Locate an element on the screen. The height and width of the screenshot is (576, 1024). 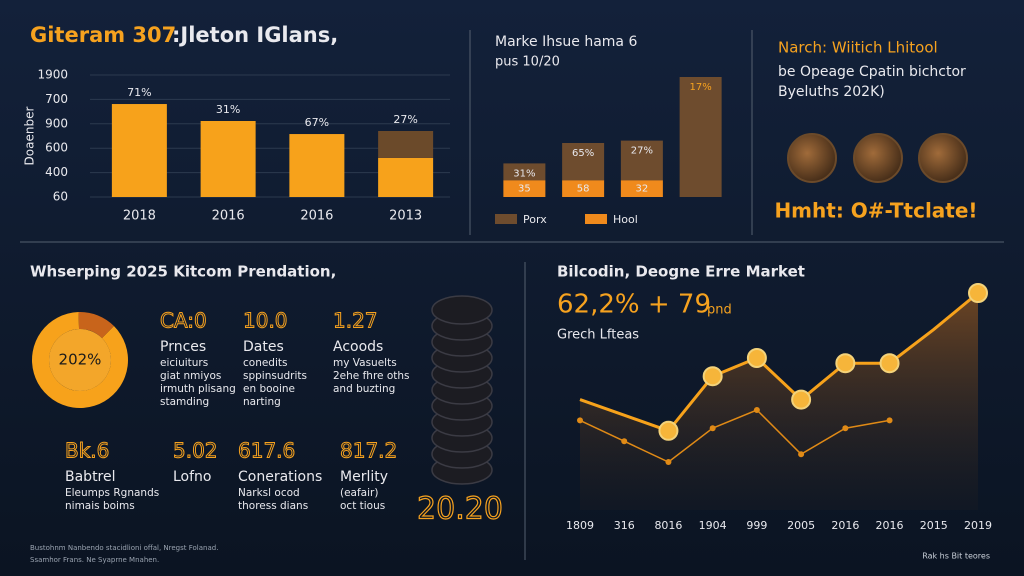
stat-desc: giat nmiyos is located at coordinates (190, 376).